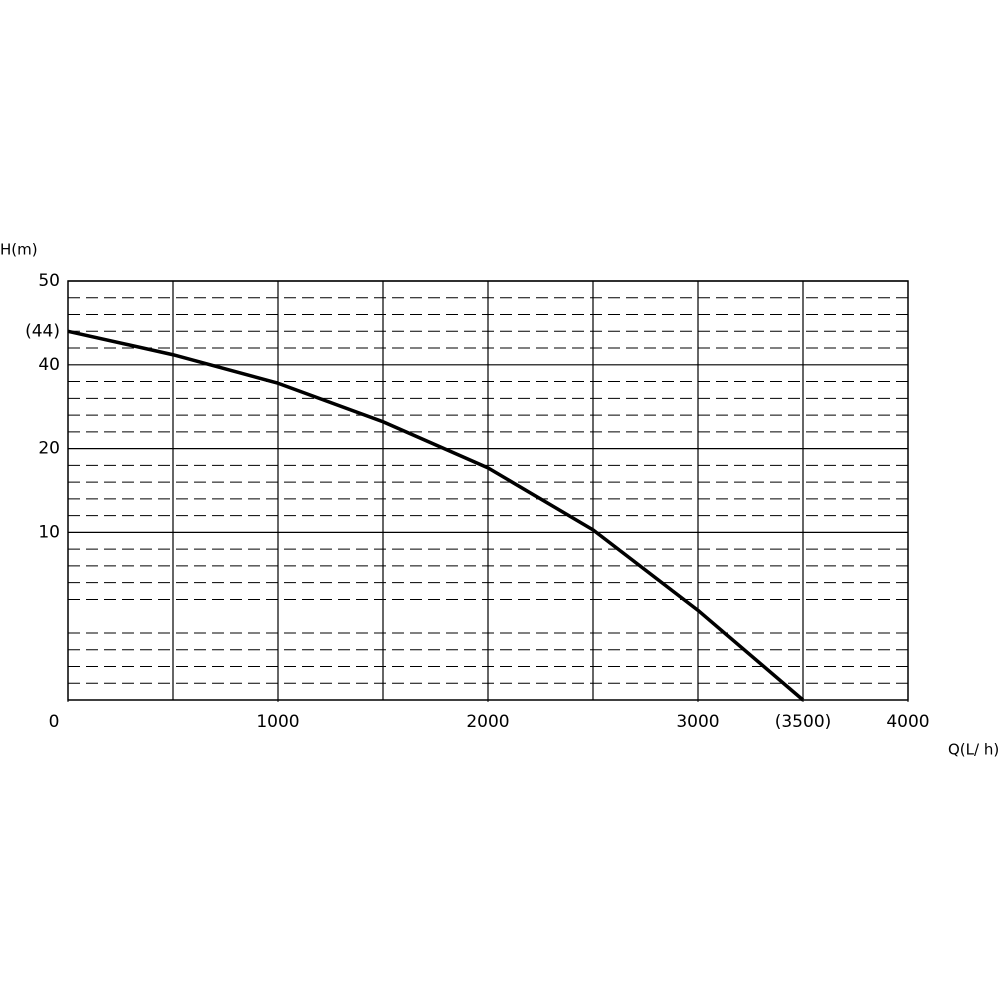 The height and width of the screenshot is (1004, 1000). Describe the element at coordinates (697, 722) in the screenshot. I see `x-tick-label: 3000` at that location.